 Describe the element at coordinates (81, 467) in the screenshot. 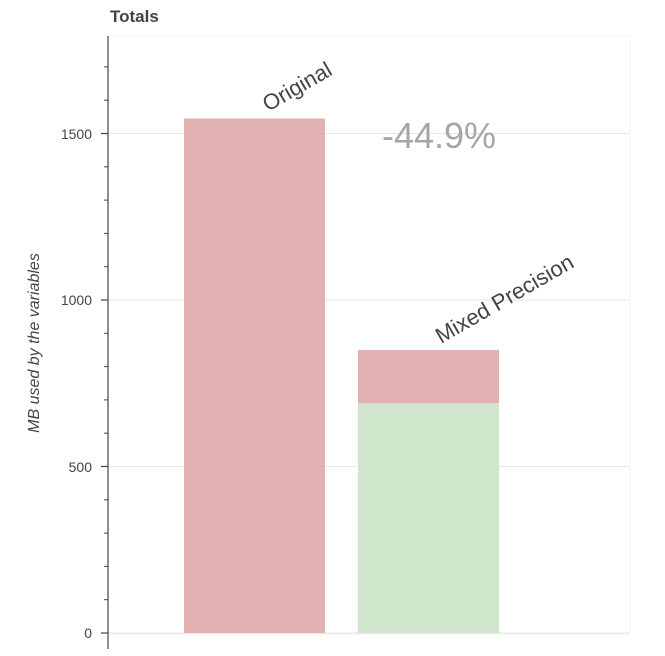

I see `y-tick-label-500: 500` at that location.